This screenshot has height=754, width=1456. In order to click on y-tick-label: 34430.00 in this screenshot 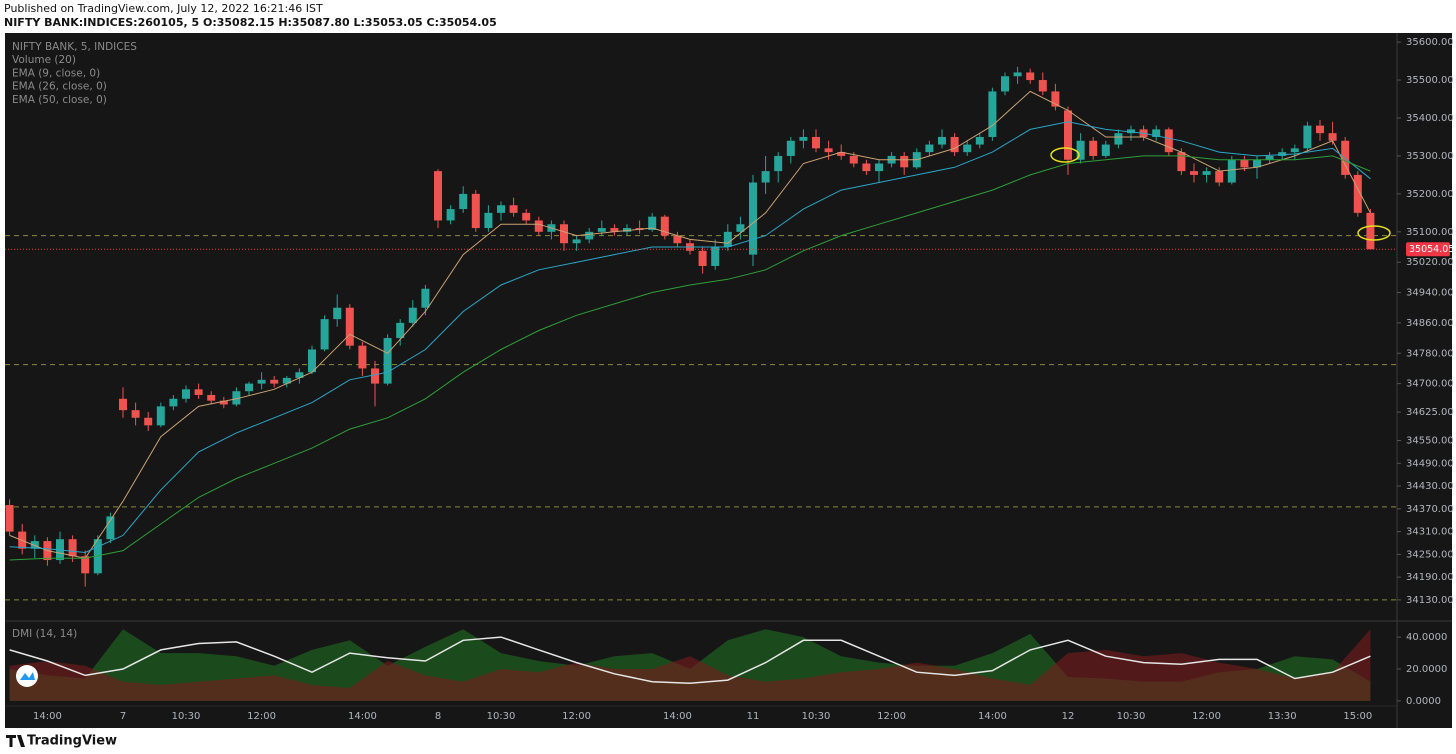, I will do `click(1430, 486)`.